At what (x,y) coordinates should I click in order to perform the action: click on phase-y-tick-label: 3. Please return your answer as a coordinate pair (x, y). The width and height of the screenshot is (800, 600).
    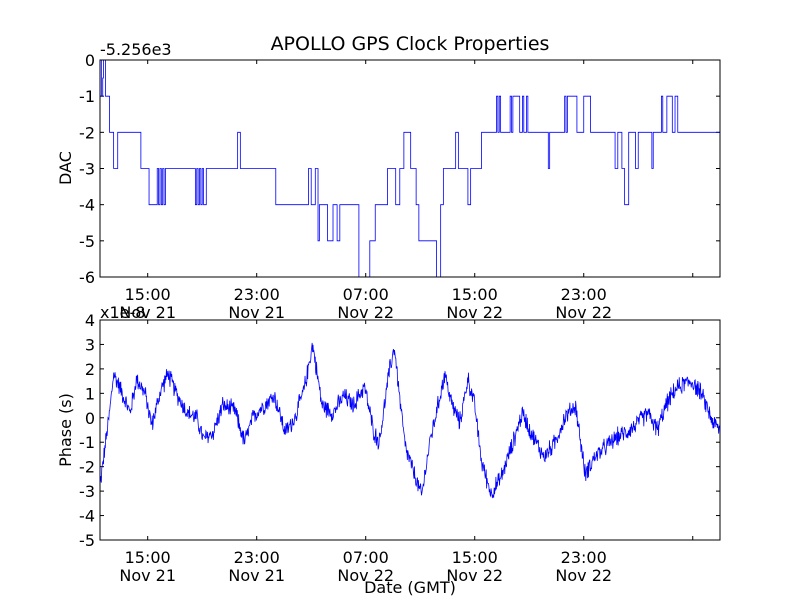
    Looking at the image, I should click on (90, 344).